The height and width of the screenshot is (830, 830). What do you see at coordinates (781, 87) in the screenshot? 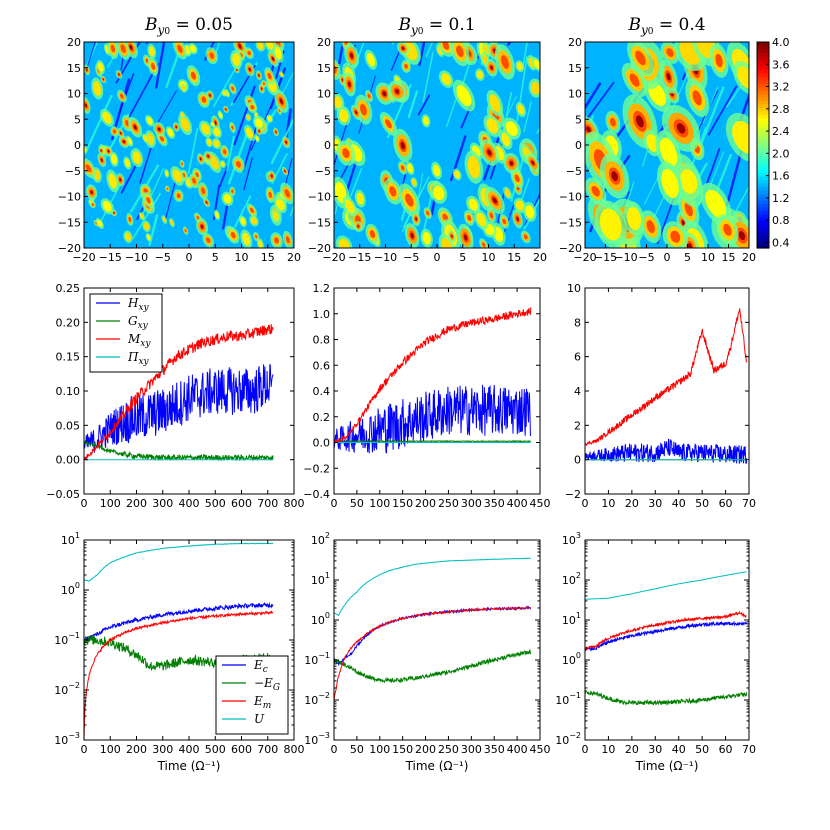
I see `colorbar-tick-label: 3.2` at bounding box center [781, 87].